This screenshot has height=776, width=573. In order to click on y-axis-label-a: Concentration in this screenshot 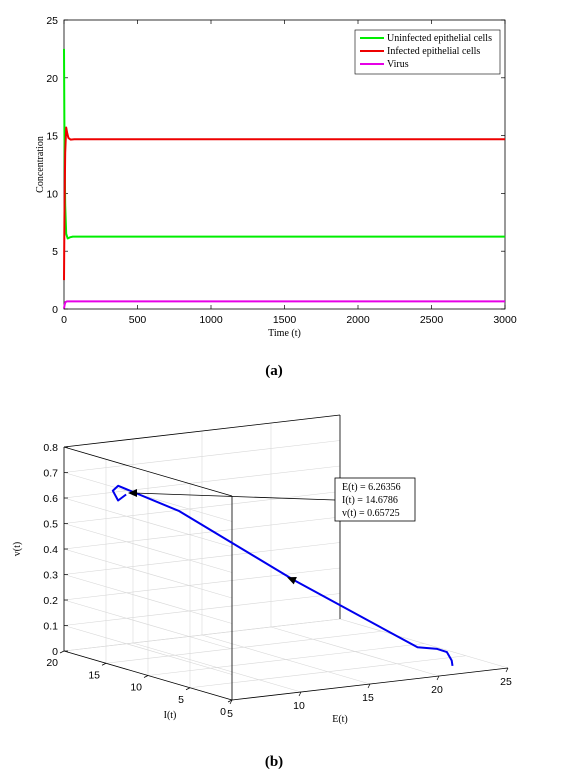, I will do `click(40, 164)`.